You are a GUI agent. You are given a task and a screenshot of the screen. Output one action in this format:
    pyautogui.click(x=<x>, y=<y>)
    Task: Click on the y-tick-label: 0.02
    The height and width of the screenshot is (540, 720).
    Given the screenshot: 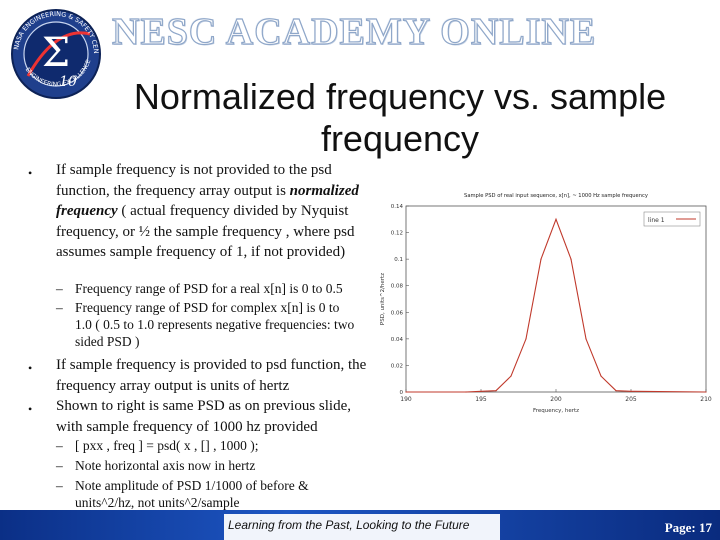 What is the action you would take?
    pyautogui.click(x=397, y=366)
    